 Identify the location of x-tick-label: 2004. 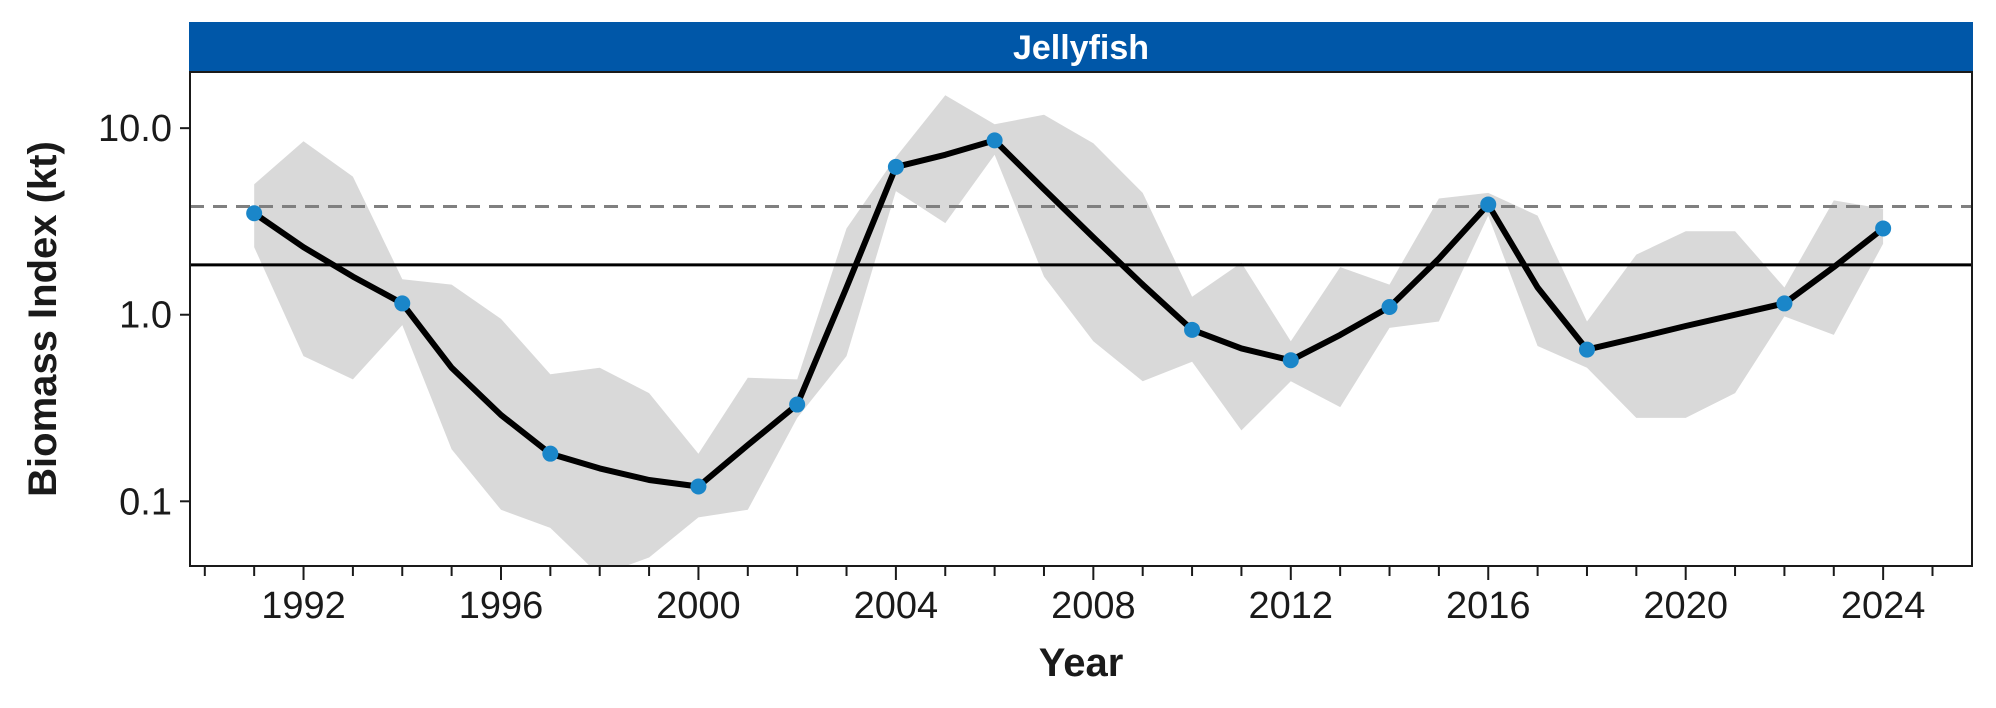
(896, 606).